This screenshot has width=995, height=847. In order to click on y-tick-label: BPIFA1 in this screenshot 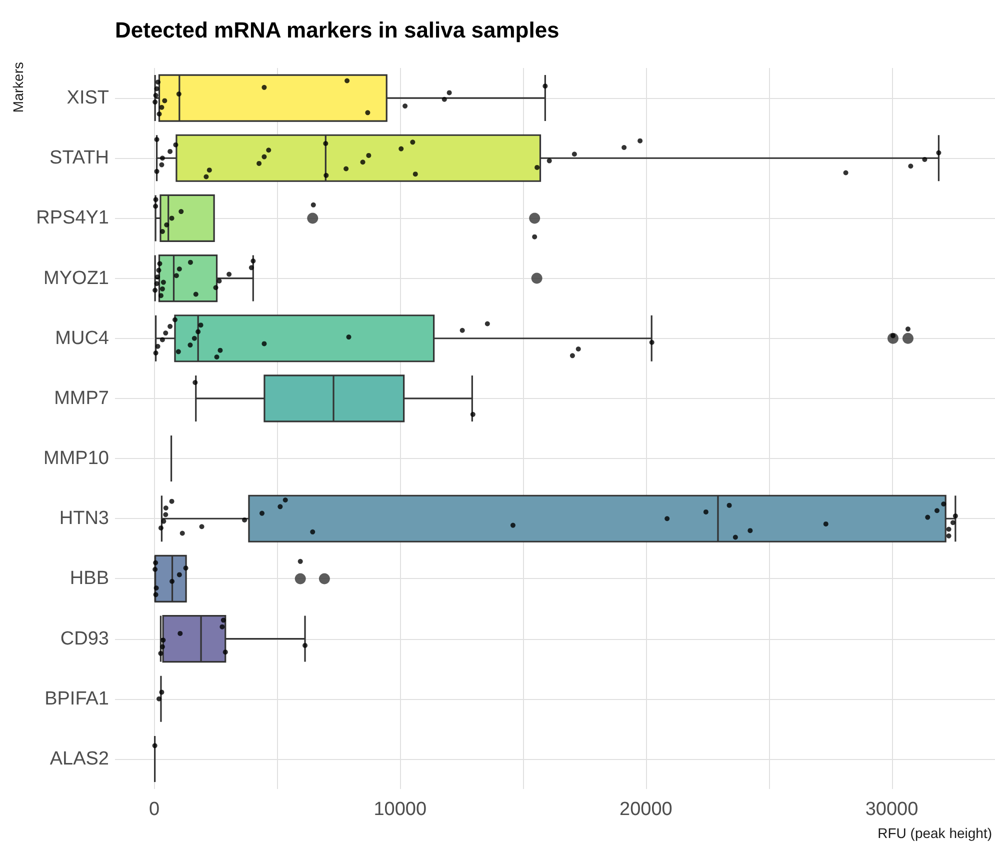, I will do `click(76, 699)`.